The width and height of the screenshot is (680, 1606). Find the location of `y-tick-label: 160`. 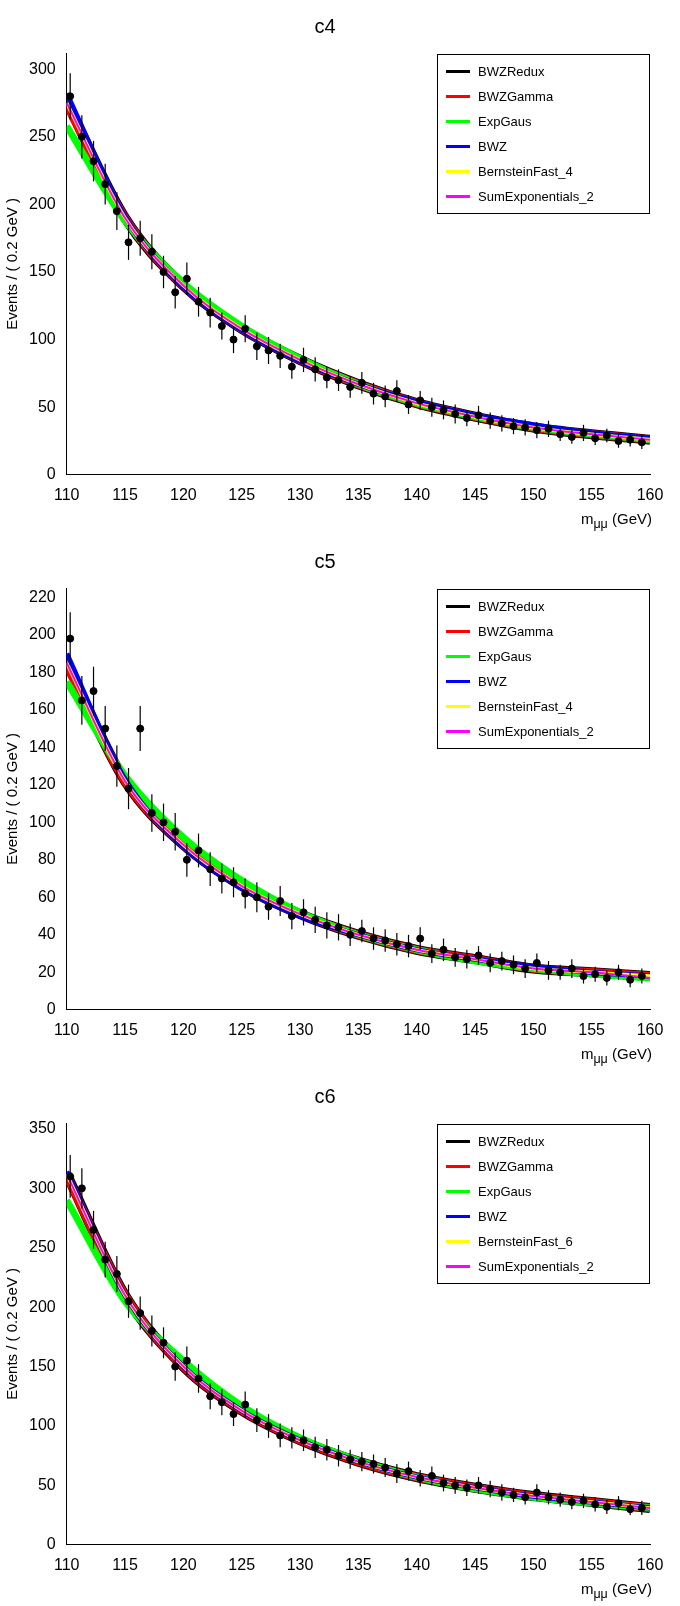

y-tick-label: 160 is located at coordinates (42, 709).